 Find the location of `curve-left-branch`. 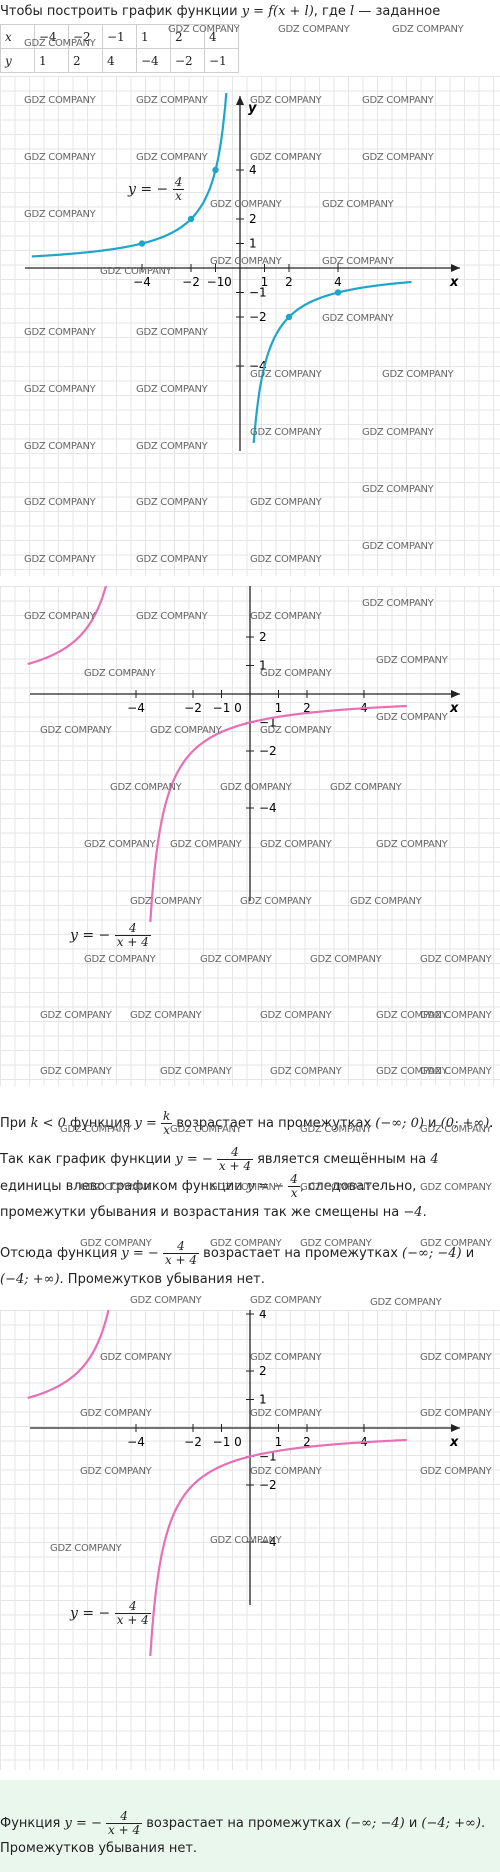

curve-left-branch is located at coordinates (68, 1355).